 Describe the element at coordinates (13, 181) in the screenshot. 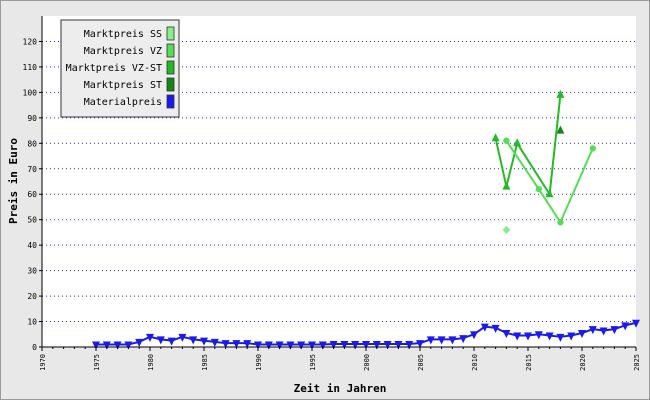

I see `y-axis-label: Preis in Euro` at that location.